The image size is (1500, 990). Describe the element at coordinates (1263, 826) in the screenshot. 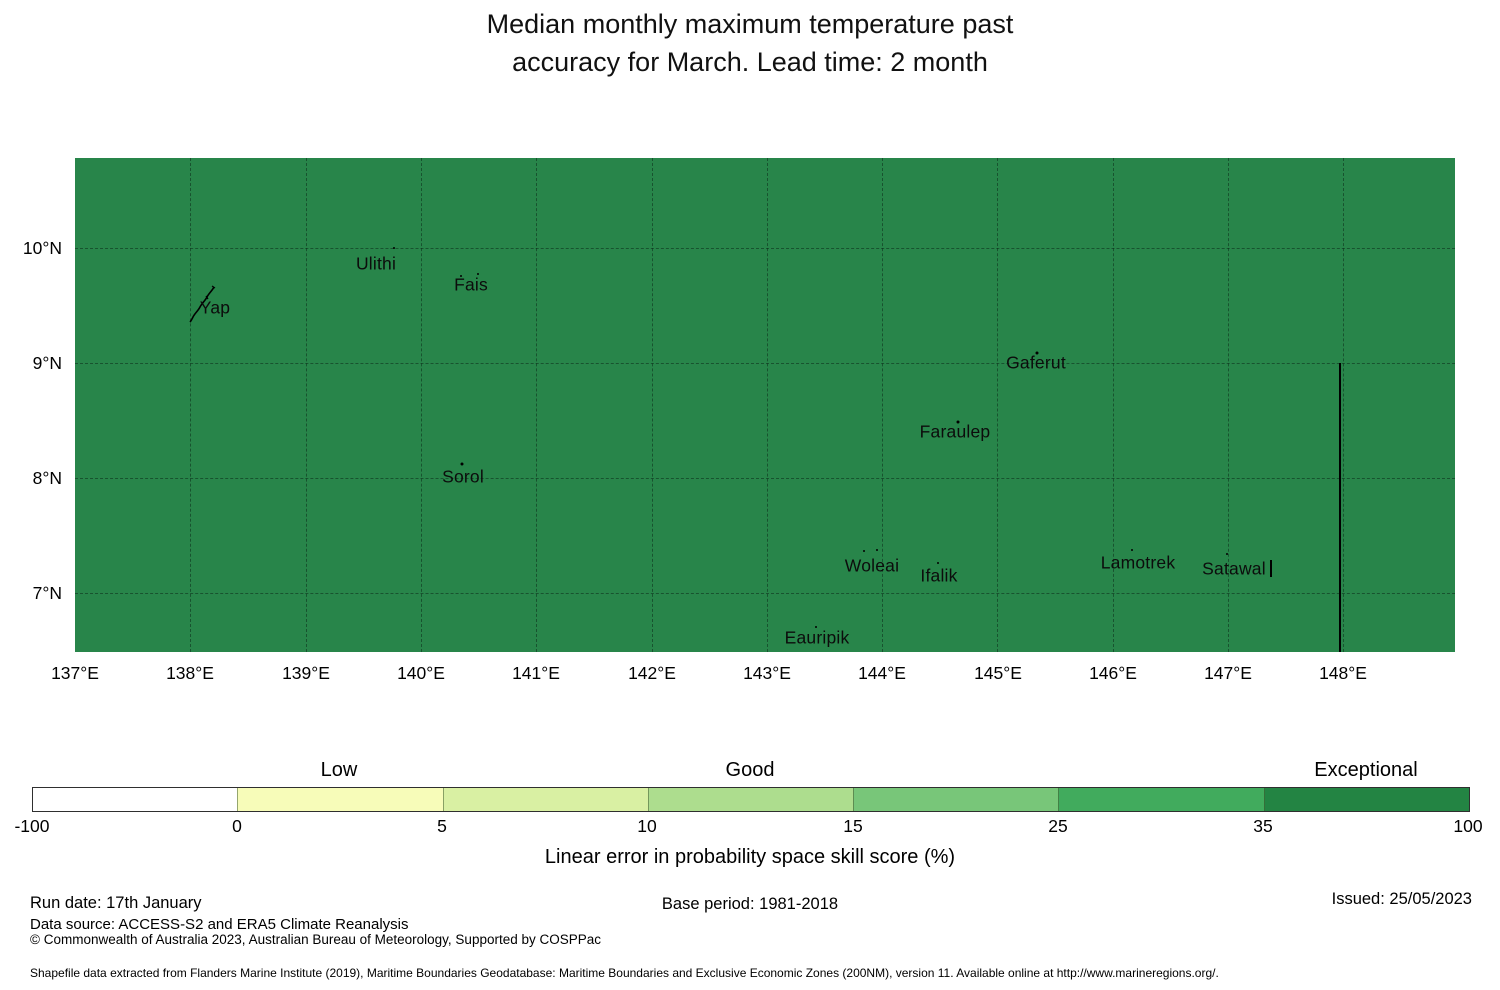

I see `colorbar-tick-label: 35` at that location.